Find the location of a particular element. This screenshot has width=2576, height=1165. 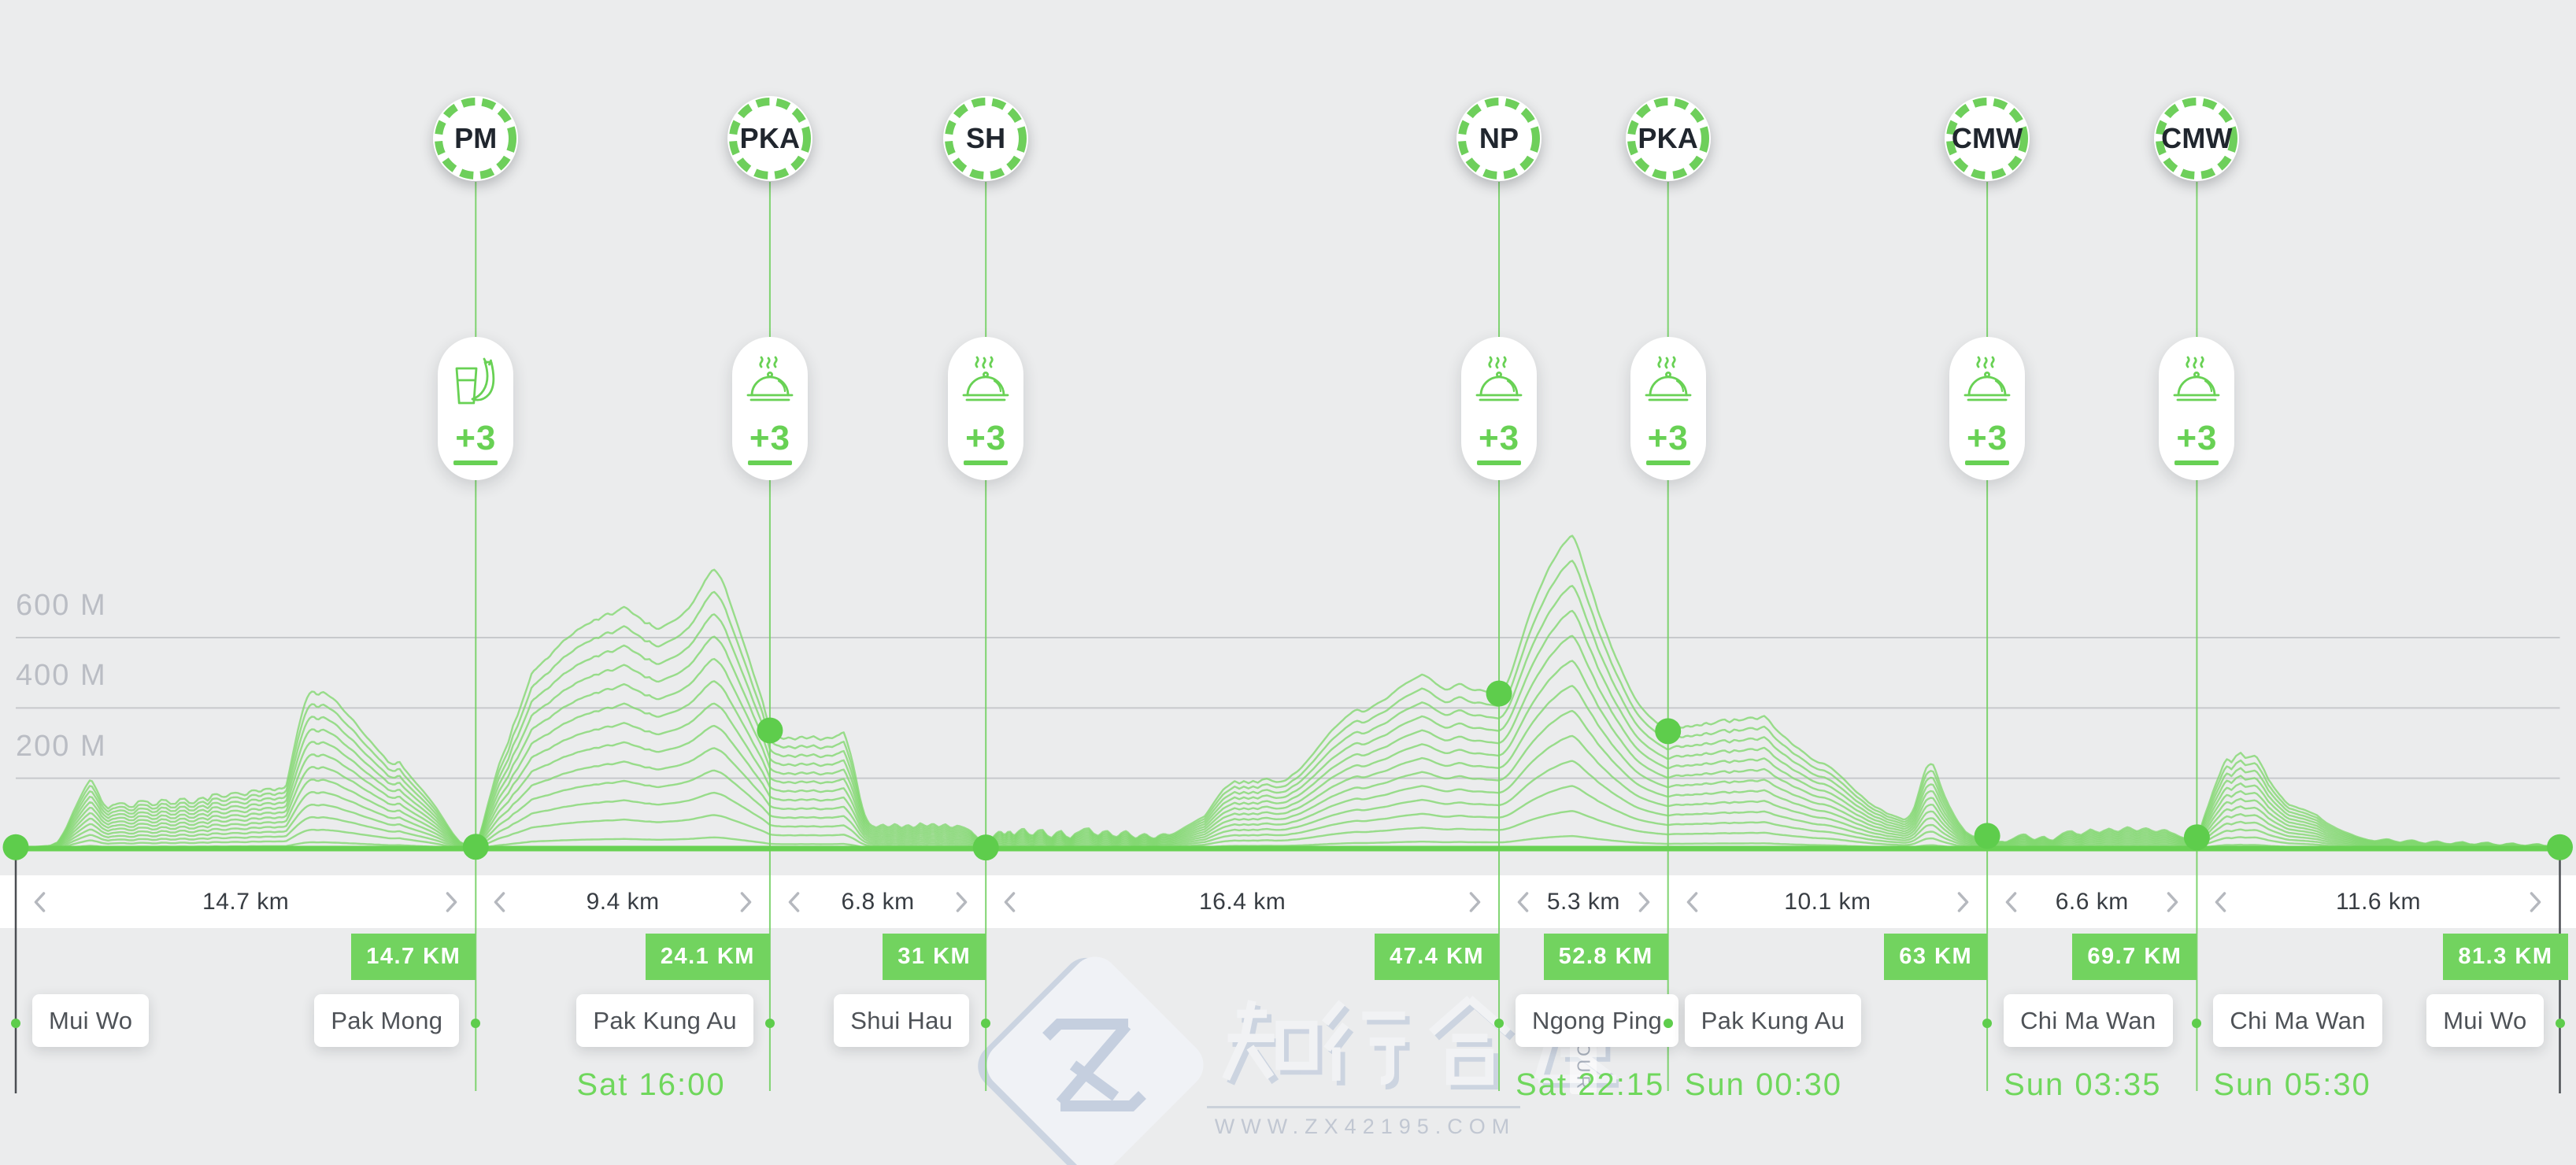

checkpoint-circle-NP-47.4km: NP is located at coordinates (1499, 138).